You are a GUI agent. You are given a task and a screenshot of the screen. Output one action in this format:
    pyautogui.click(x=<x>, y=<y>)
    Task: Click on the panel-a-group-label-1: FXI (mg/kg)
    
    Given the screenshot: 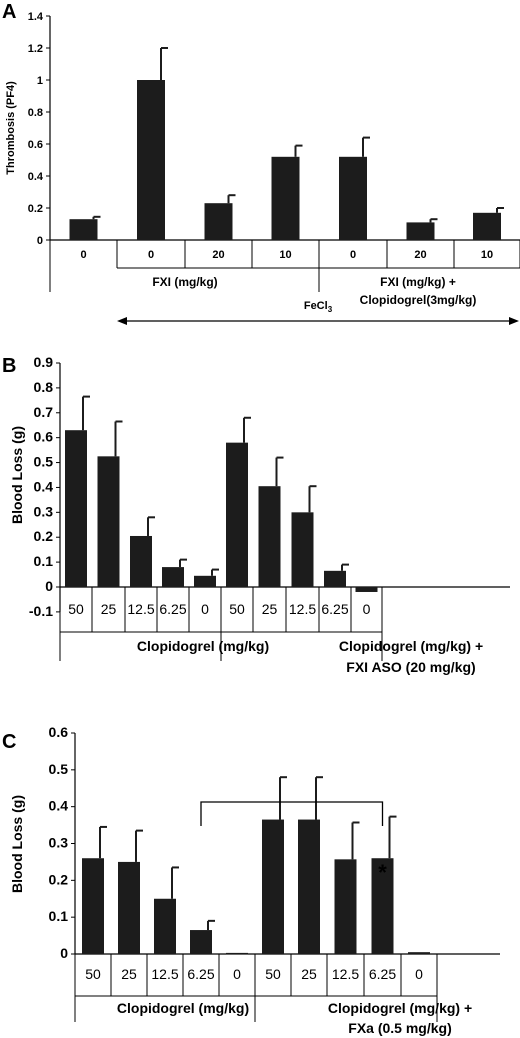 What is the action you would take?
    pyautogui.click(x=184, y=282)
    